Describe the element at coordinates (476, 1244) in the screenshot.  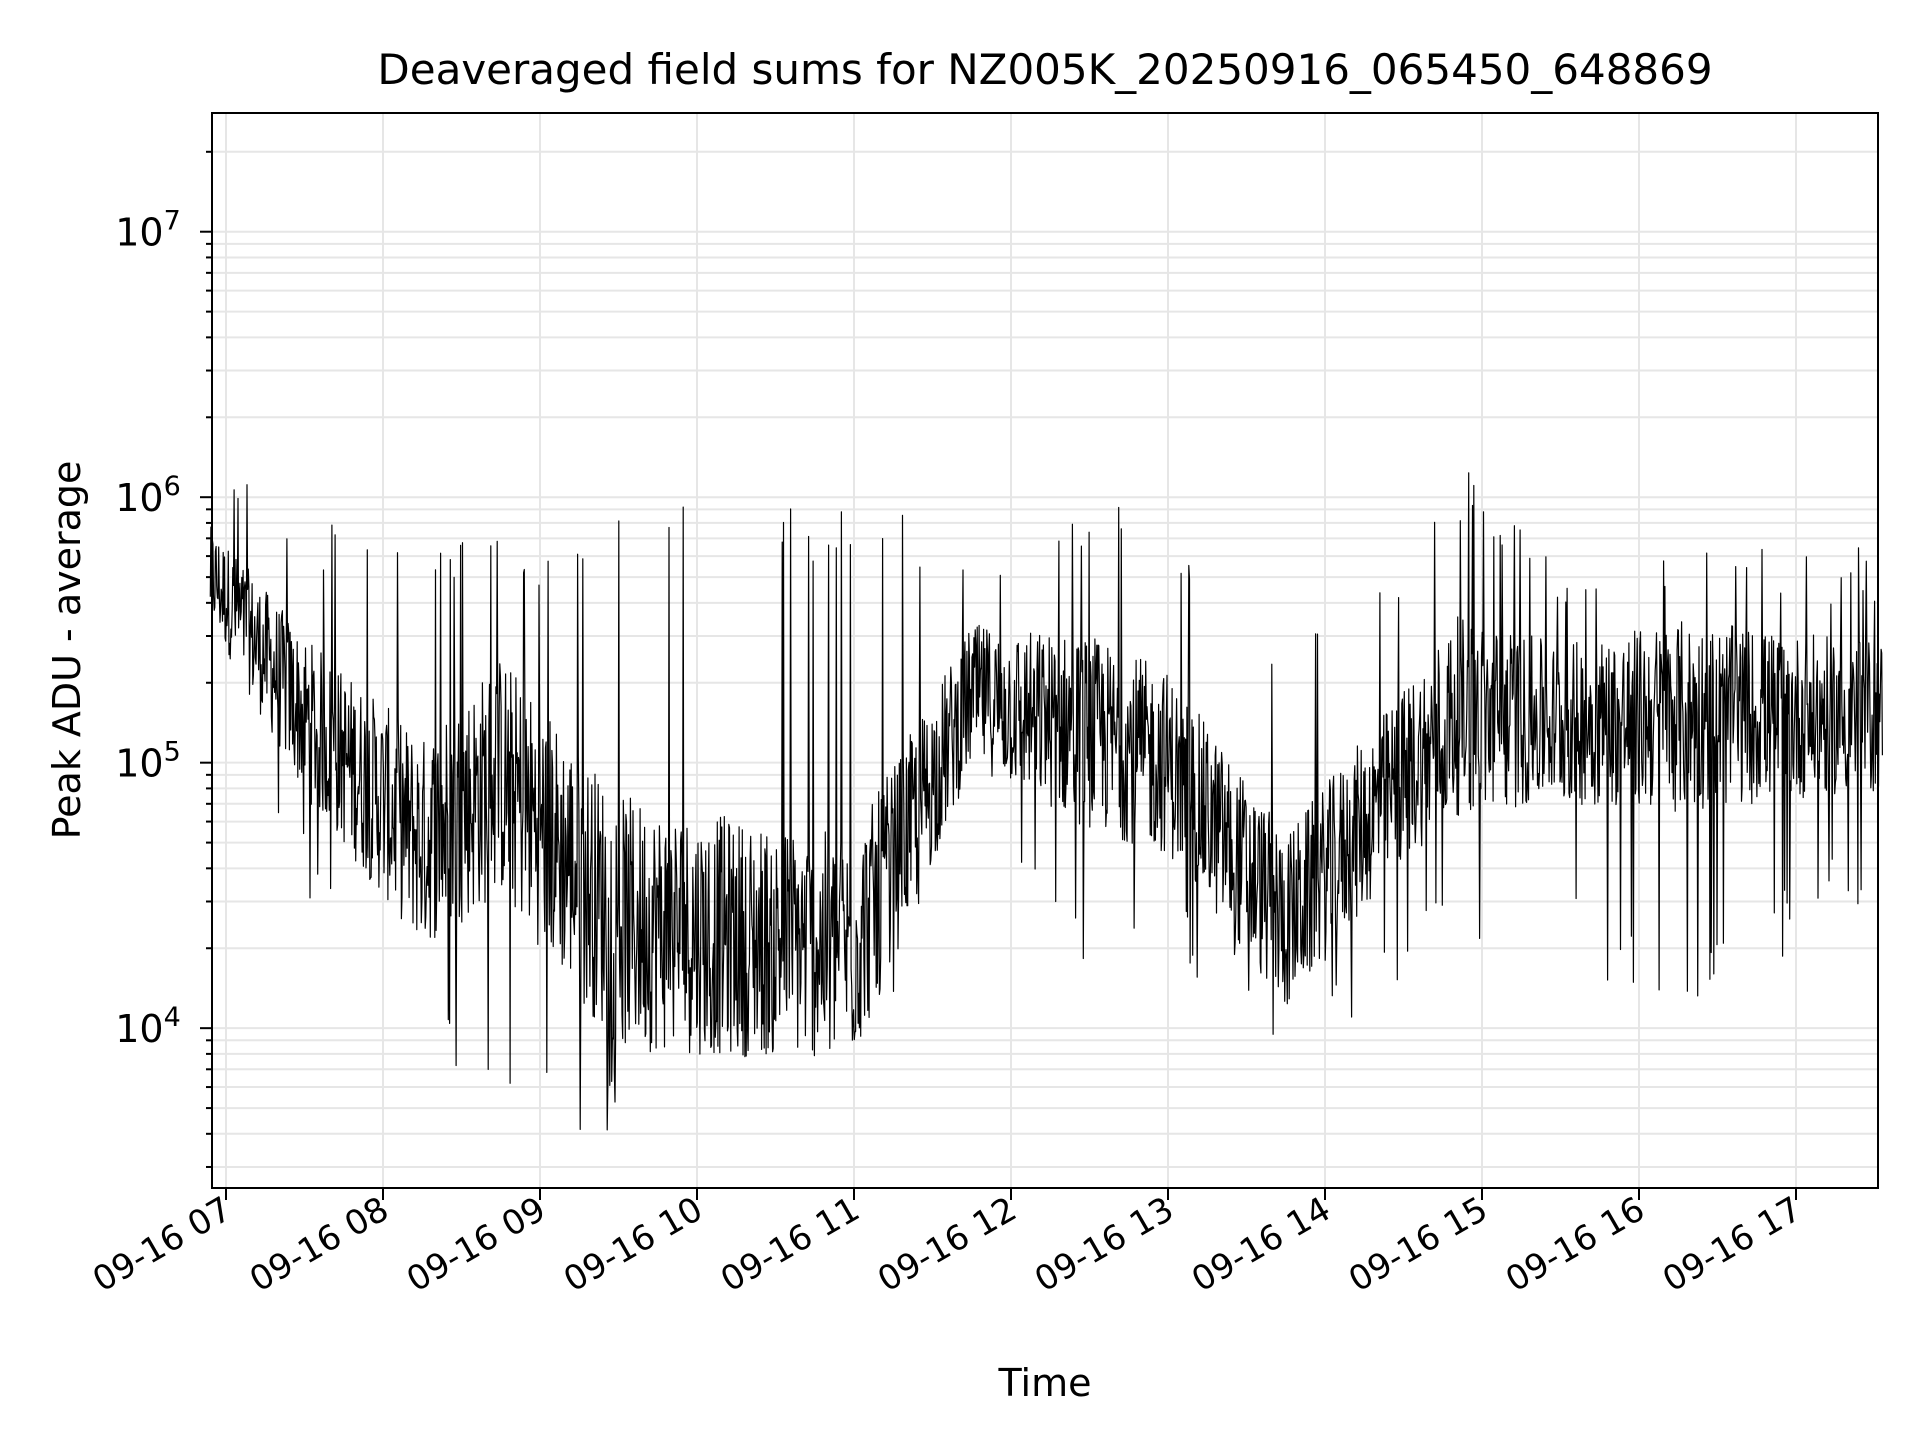
I see `x-tick-label: 09-16 09` at that location.